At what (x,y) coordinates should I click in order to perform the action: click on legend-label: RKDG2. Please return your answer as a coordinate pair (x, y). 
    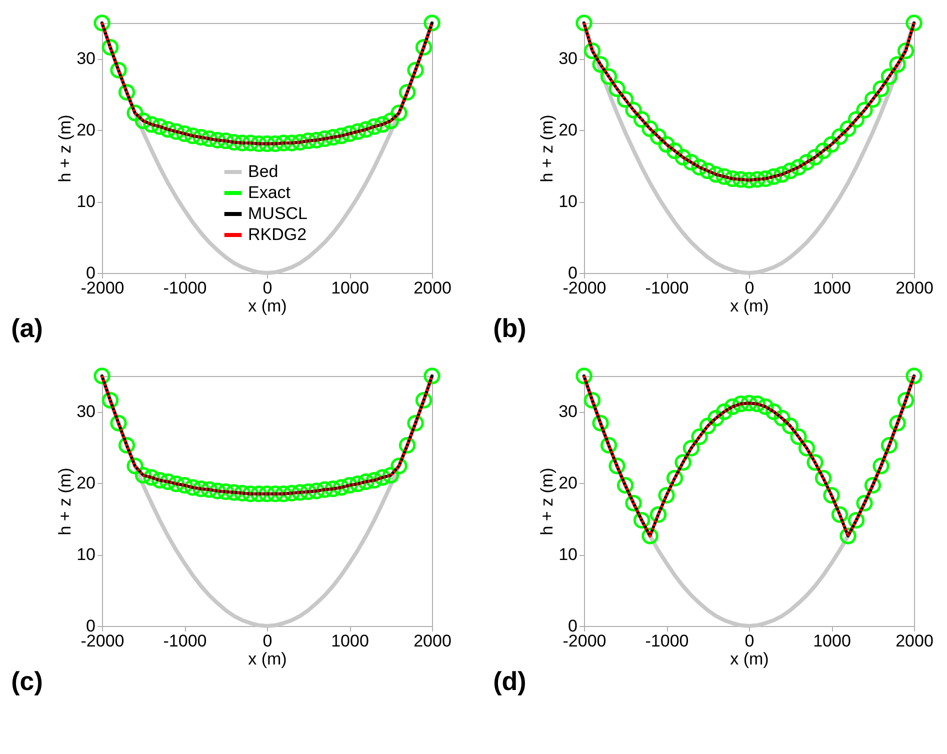
    Looking at the image, I should click on (277, 234).